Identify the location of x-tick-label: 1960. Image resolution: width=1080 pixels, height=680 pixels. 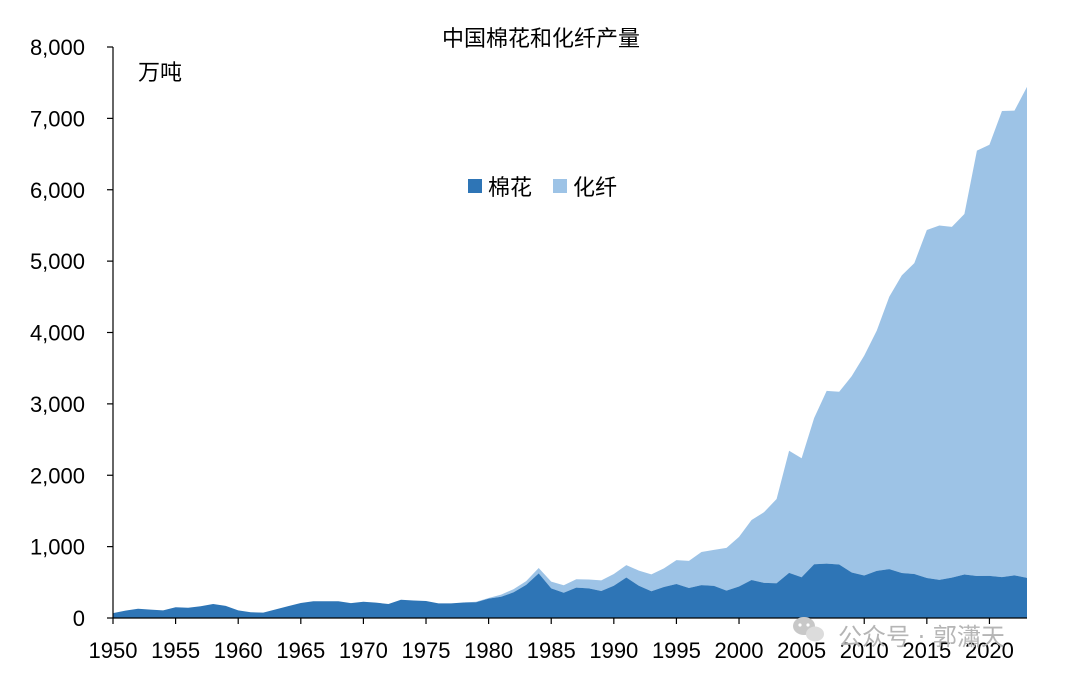
(238, 650).